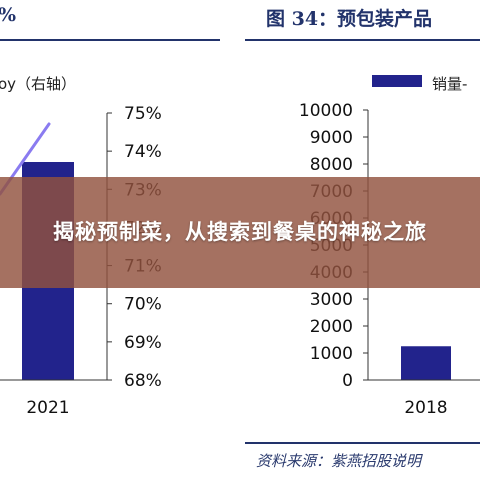 This screenshot has width=480, height=480. What do you see at coordinates (347, 381) in the screenshot?
I see `right-y-axis-tick-label: 0` at bounding box center [347, 381].